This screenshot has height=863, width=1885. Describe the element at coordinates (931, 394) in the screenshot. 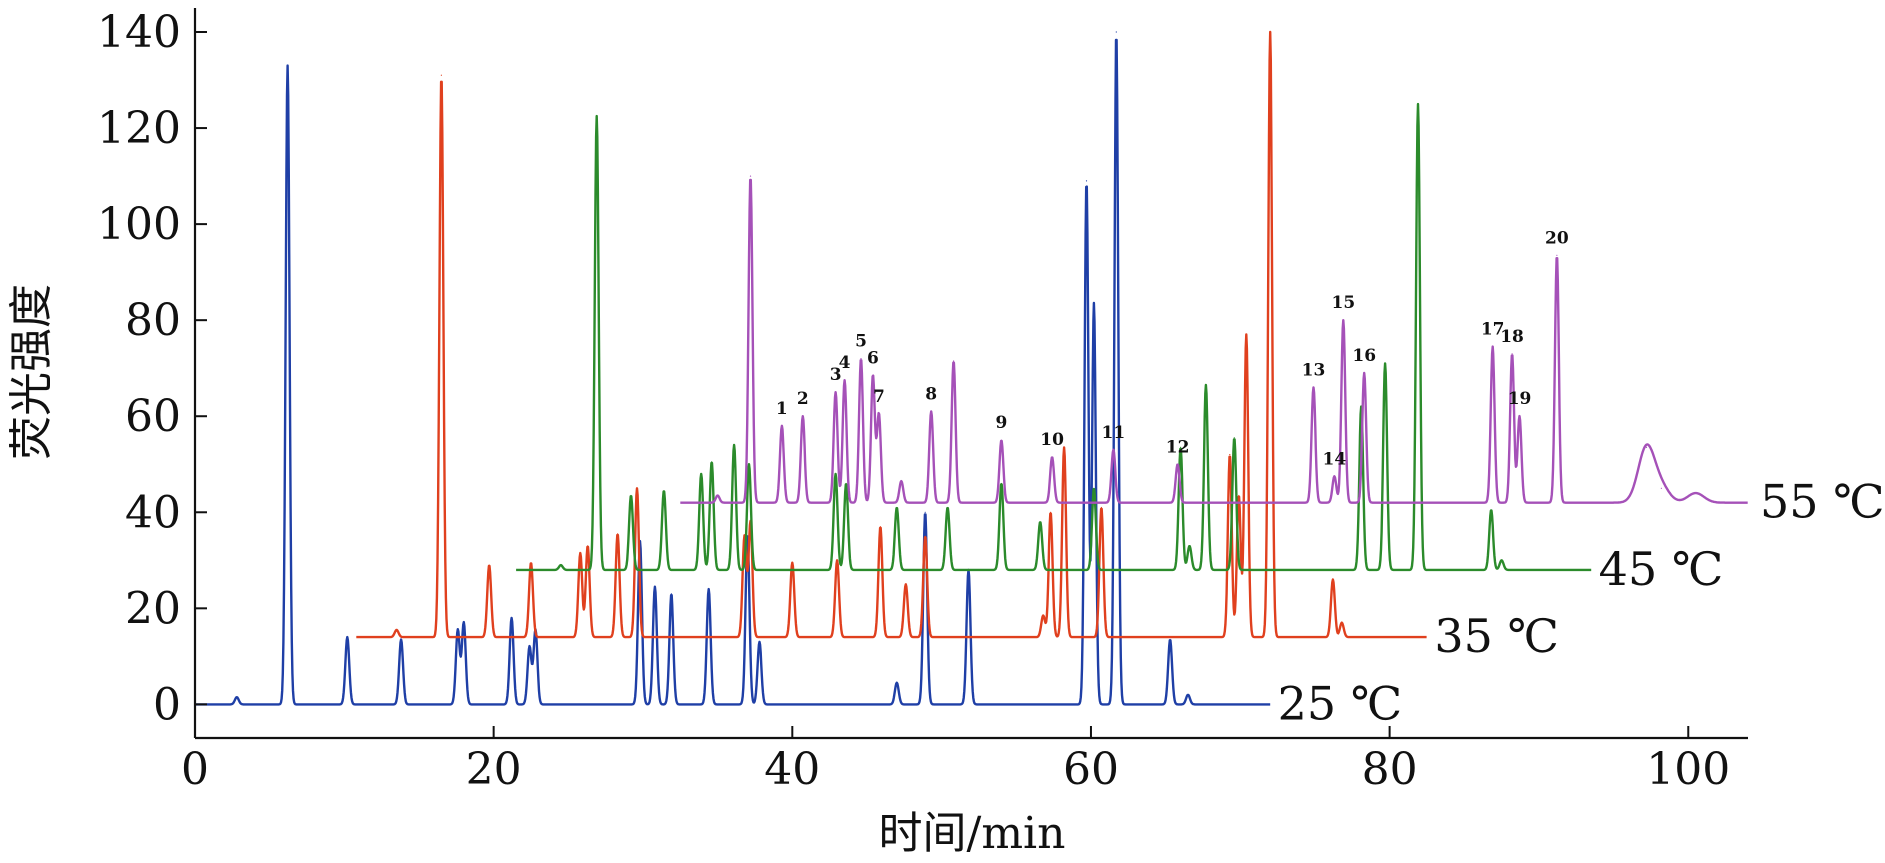

I see `peak-number-label: 8` at that location.